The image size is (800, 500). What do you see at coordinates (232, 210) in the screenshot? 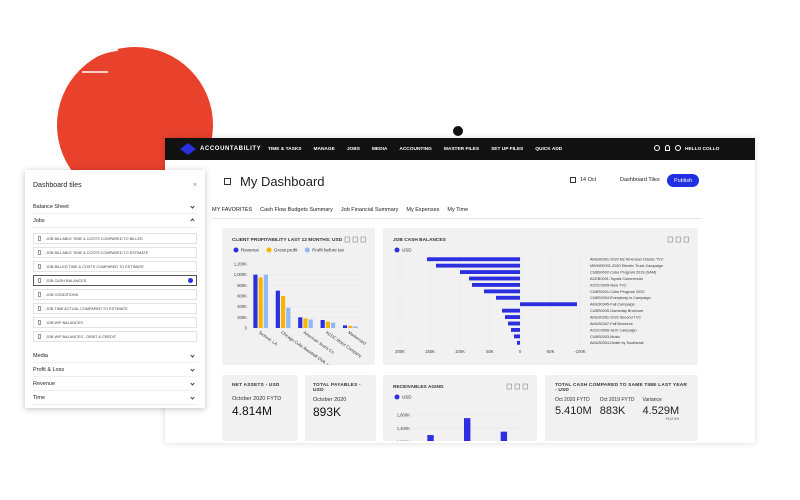
I see `tab: MY FAVORITES` at bounding box center [232, 210].